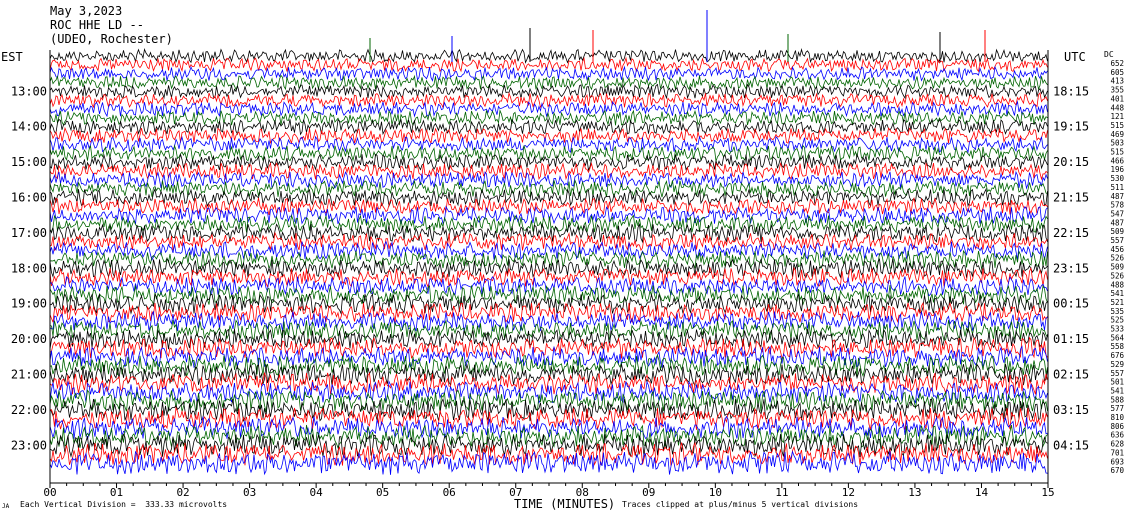 Image resolution: width=1130 pixels, height=519 pixels. What do you see at coordinates (1117, 337) in the screenshot?
I see `dc-offset-value: 564` at bounding box center [1117, 337].